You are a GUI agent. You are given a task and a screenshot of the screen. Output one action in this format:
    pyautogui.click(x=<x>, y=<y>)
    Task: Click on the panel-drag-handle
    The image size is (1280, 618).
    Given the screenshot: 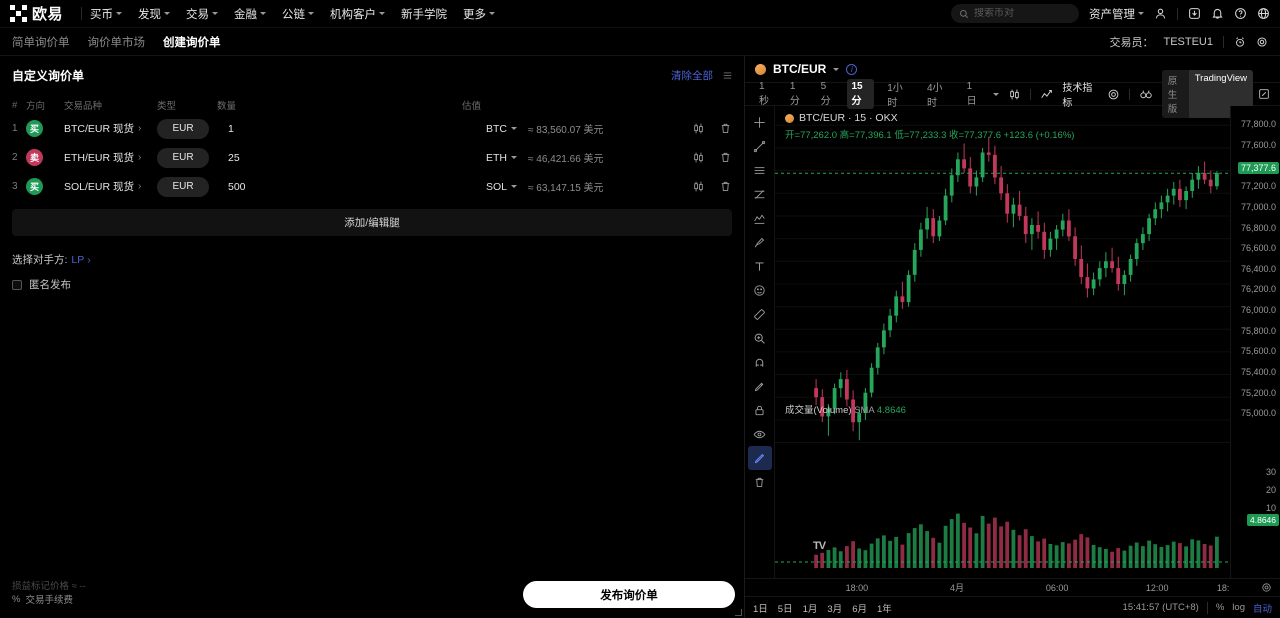 What is the action you would take?
    pyautogui.click(x=727, y=75)
    